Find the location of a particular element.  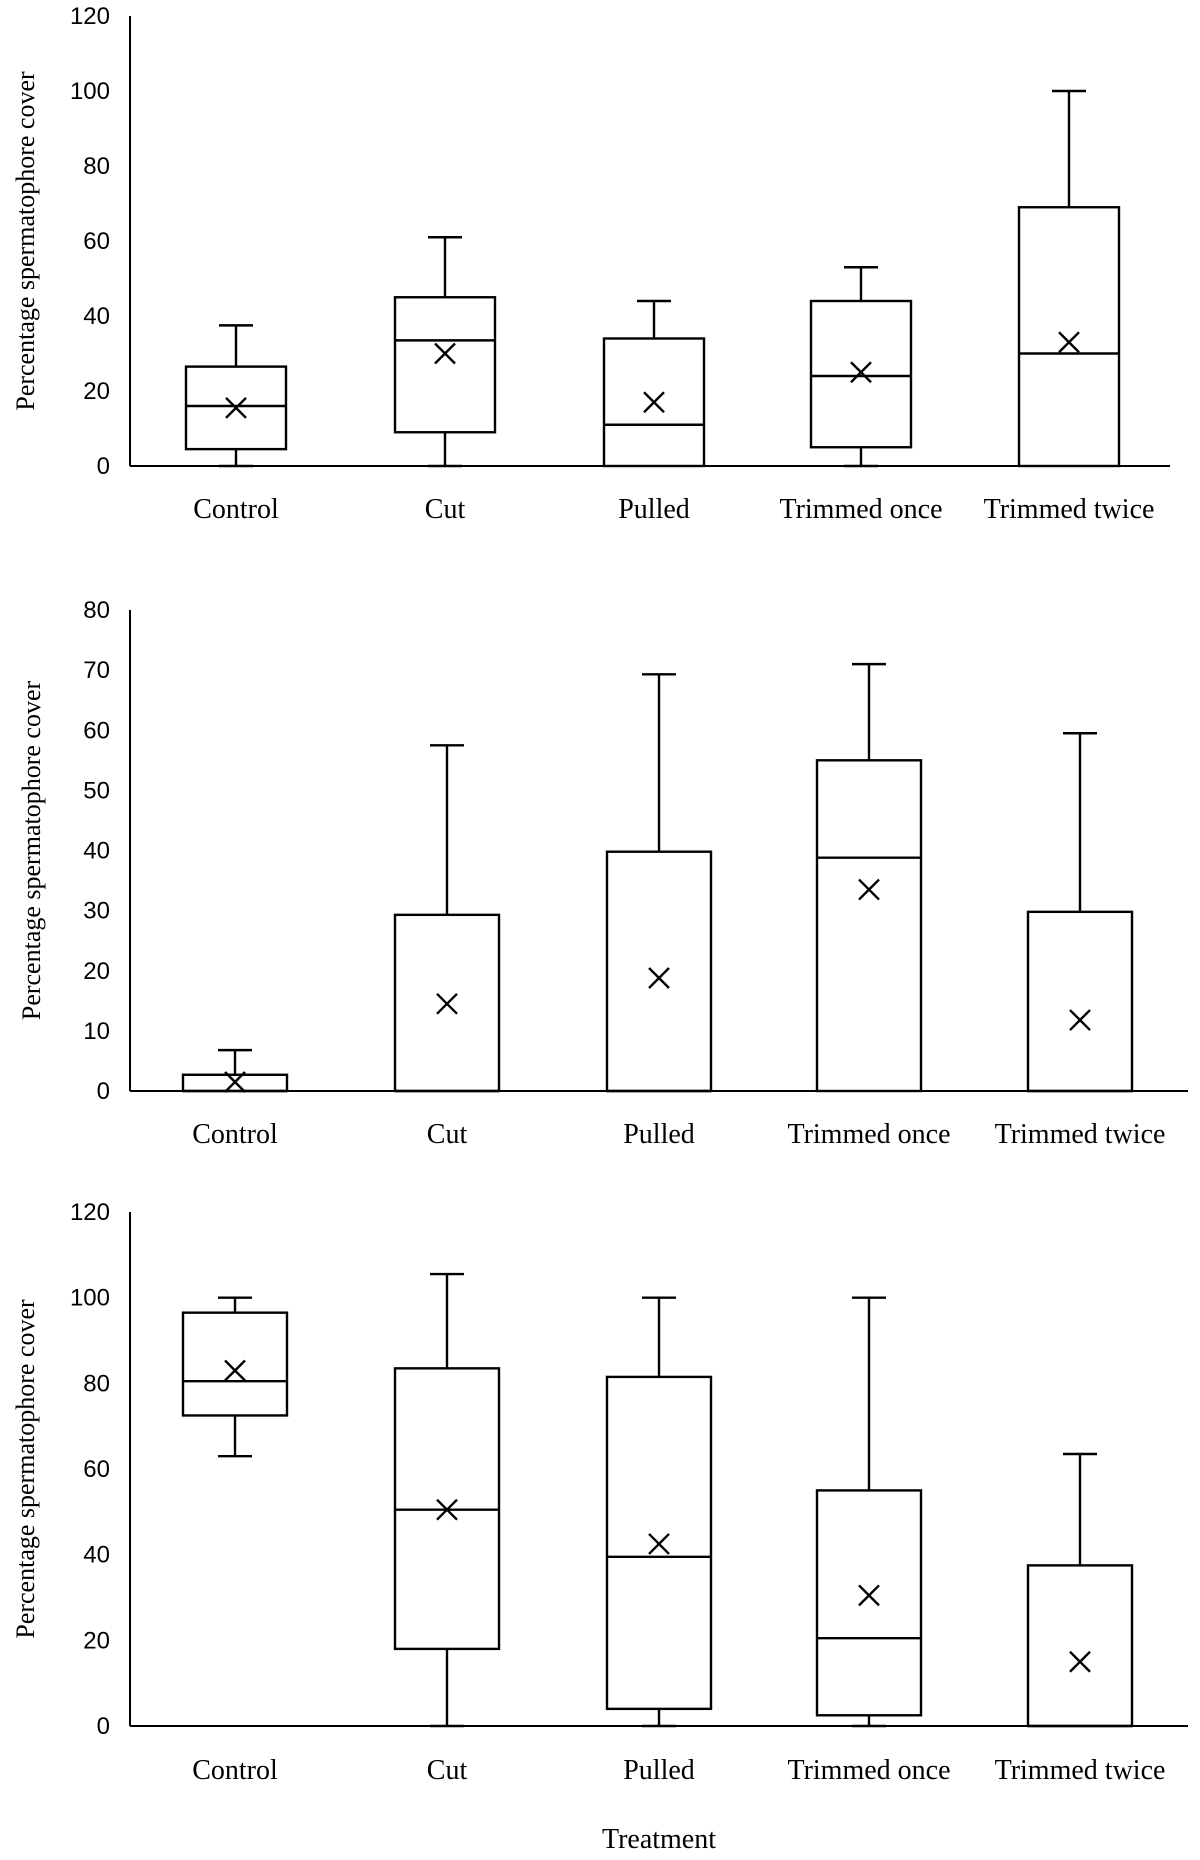

x-axis-title: Treatment is located at coordinates (659, 1839).